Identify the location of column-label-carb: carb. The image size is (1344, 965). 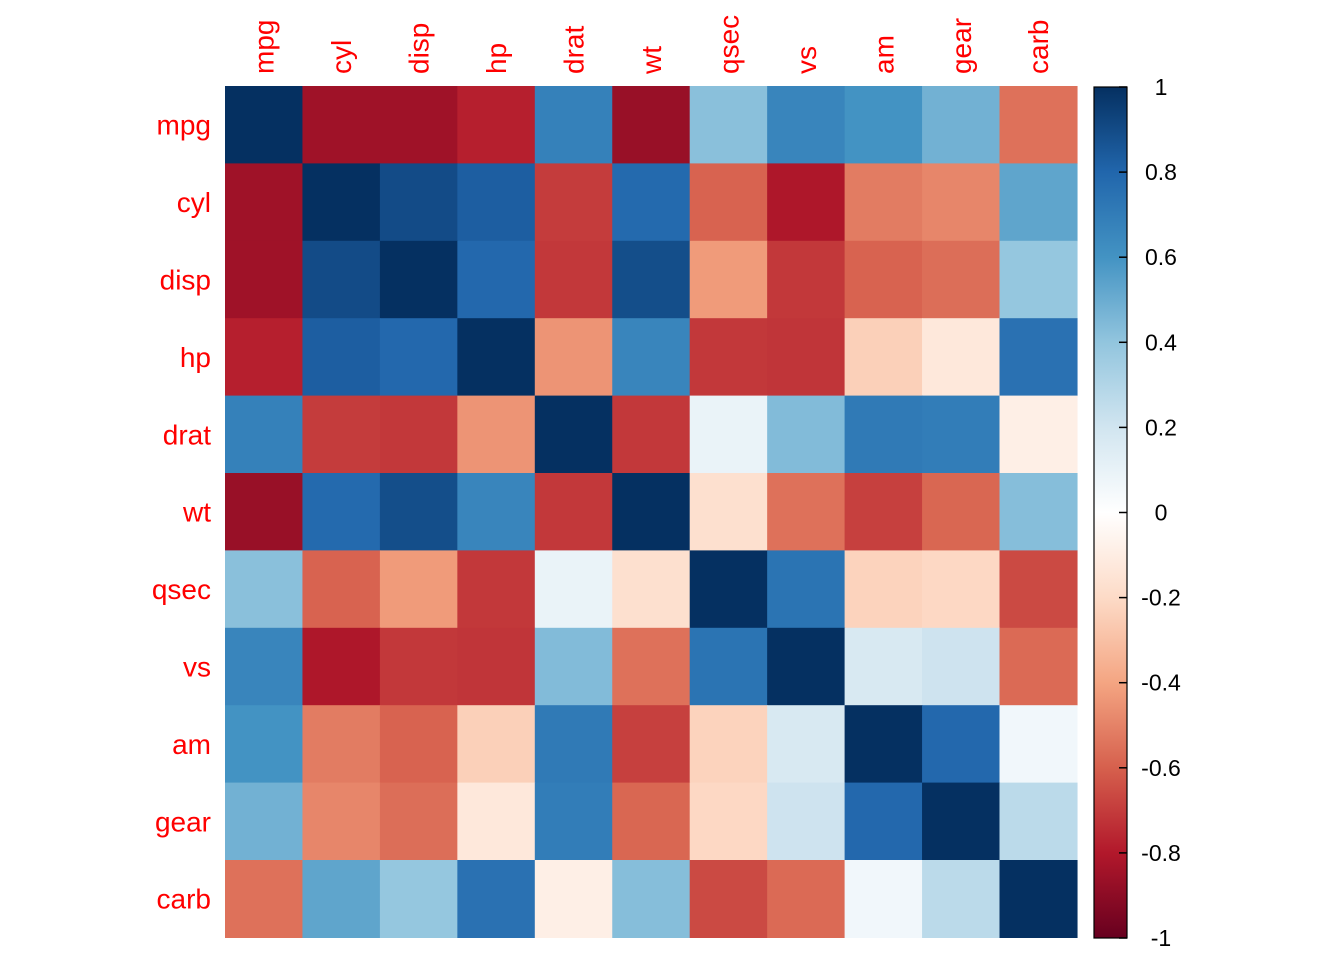
(1038, 47).